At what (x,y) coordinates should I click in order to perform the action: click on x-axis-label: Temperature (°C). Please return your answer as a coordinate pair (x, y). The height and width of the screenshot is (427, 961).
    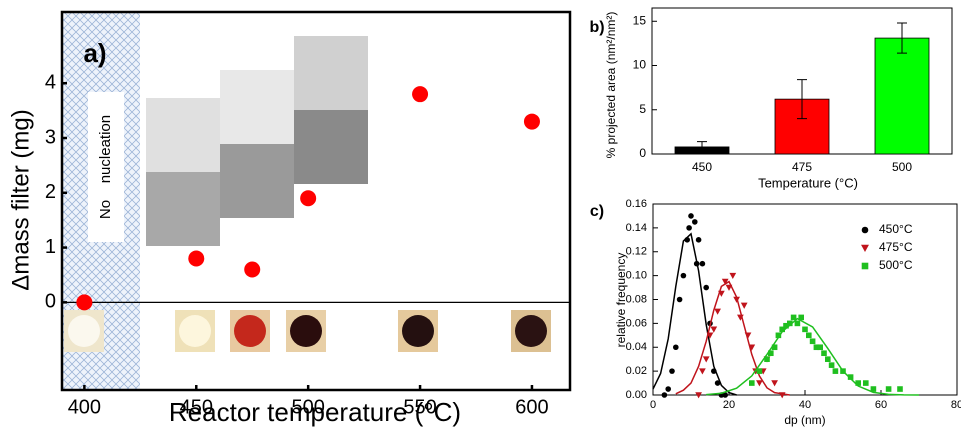
    Looking at the image, I should click on (808, 182).